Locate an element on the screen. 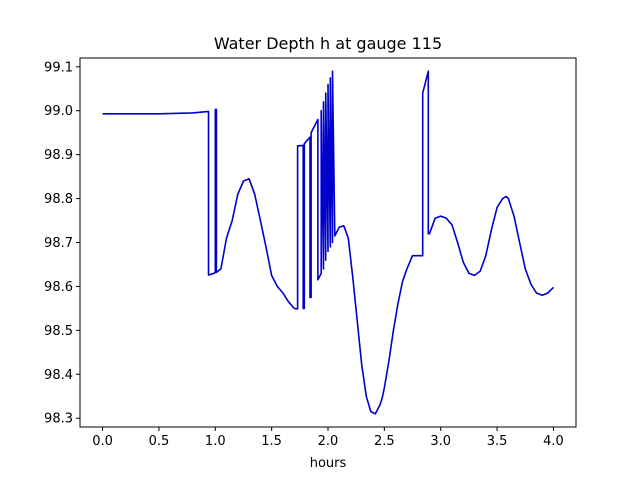  y-tick-label: 98.6 is located at coordinates (58, 287).